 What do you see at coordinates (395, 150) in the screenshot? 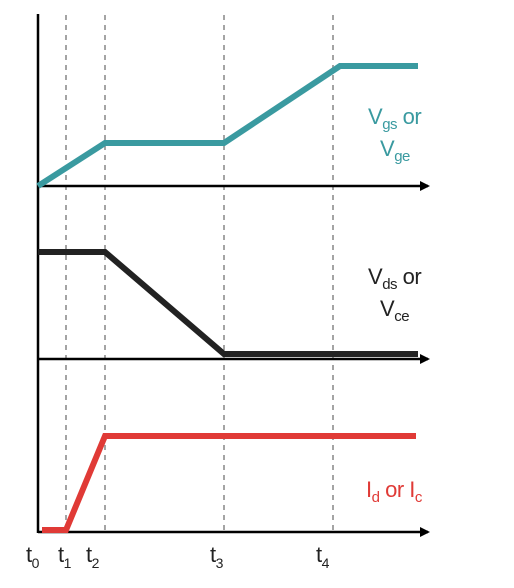
I see `gate-waveform-label-line2: Vge` at bounding box center [395, 150].